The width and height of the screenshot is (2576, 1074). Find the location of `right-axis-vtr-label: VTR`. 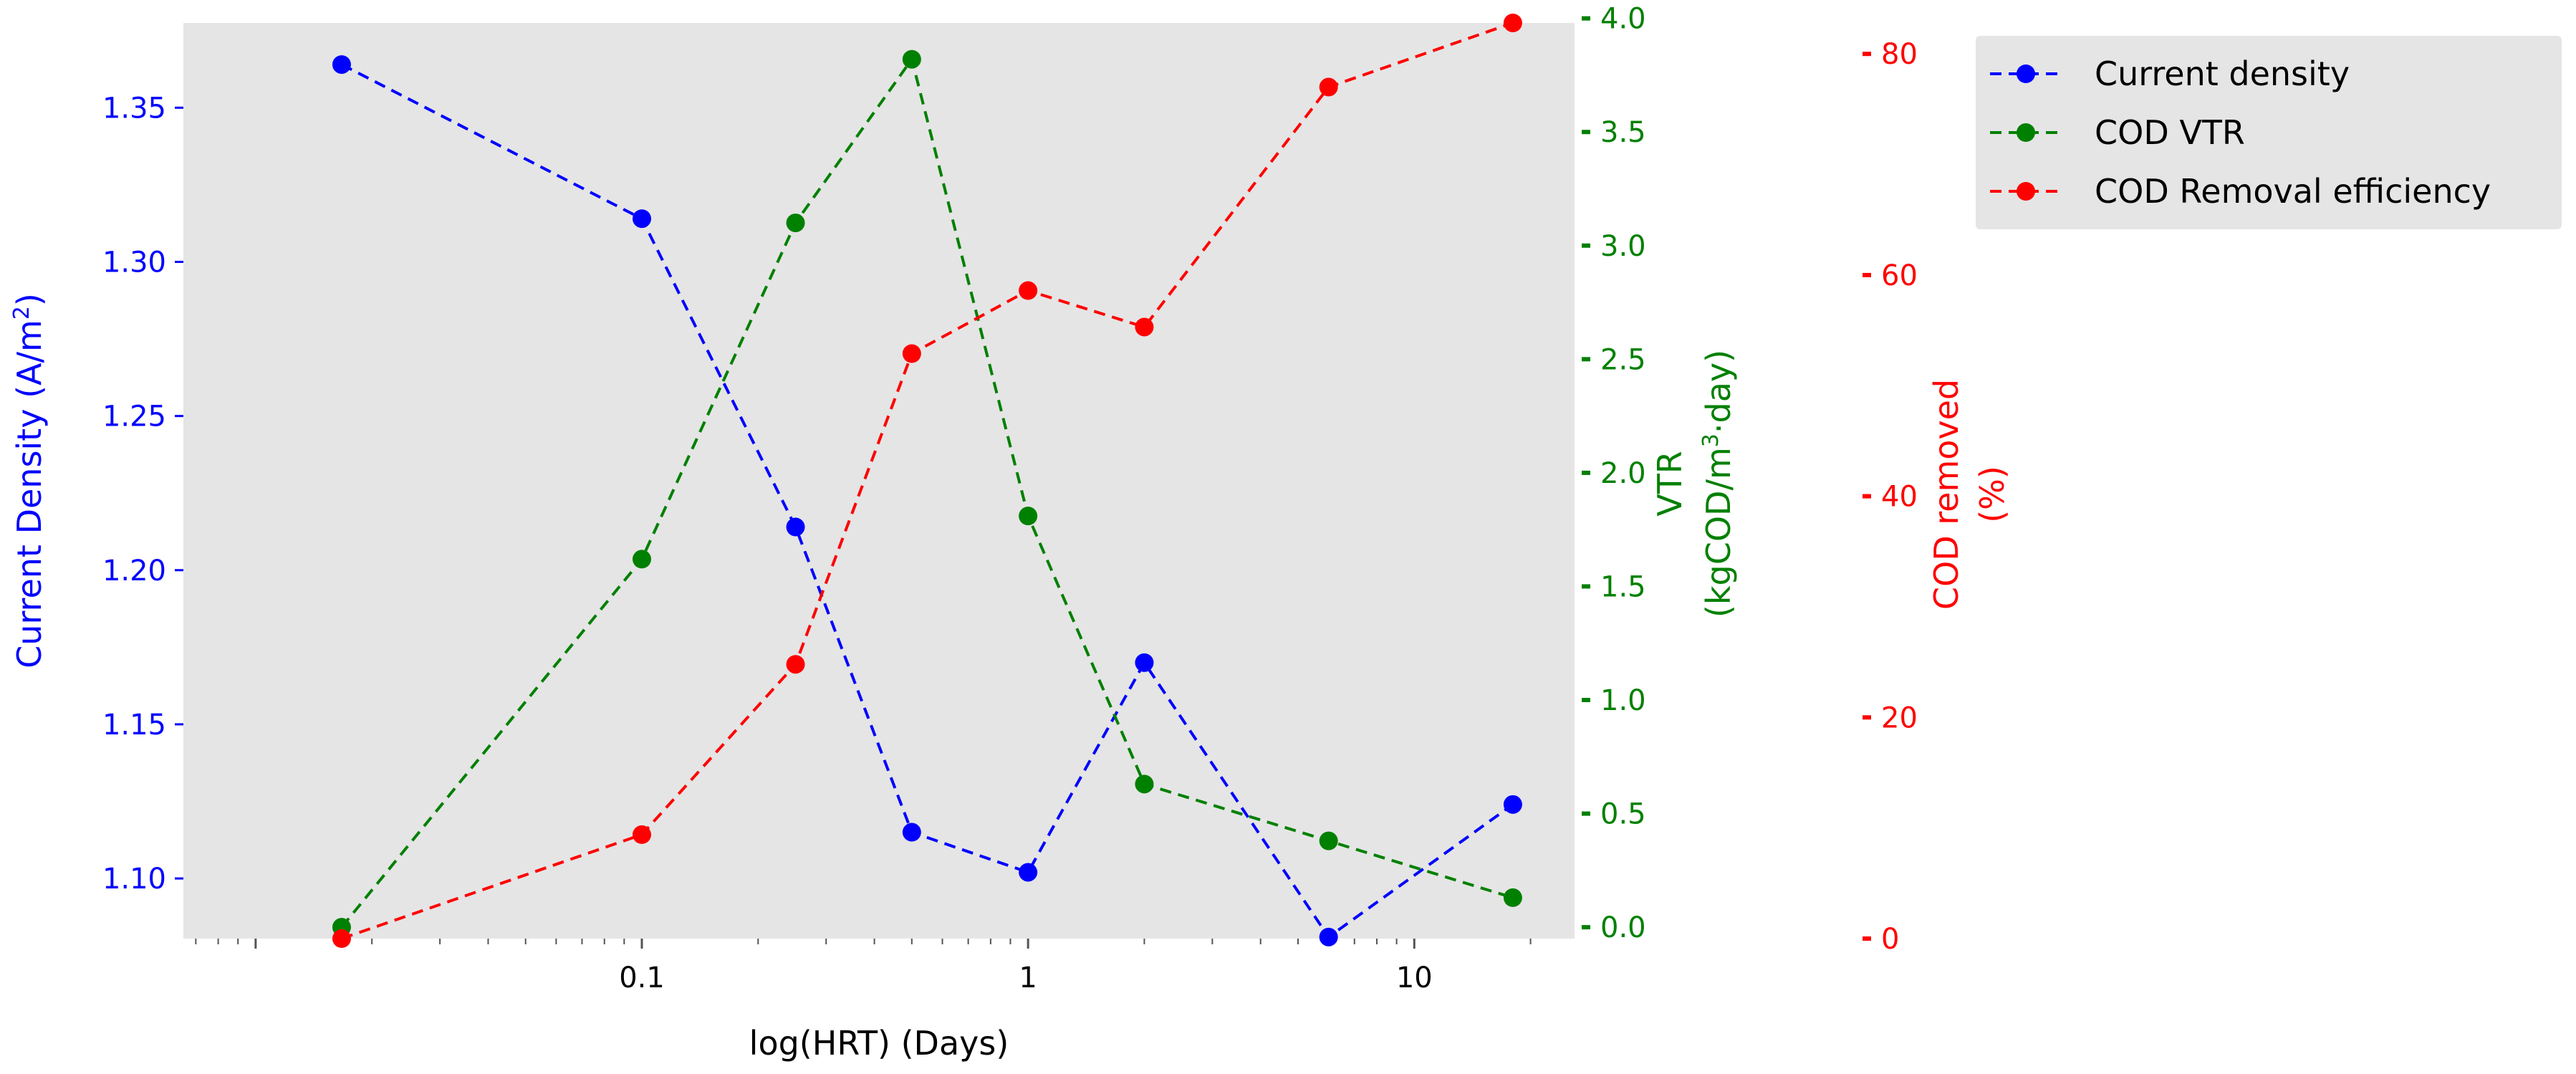

right-axis-vtr-label: VTR is located at coordinates (1670, 484).